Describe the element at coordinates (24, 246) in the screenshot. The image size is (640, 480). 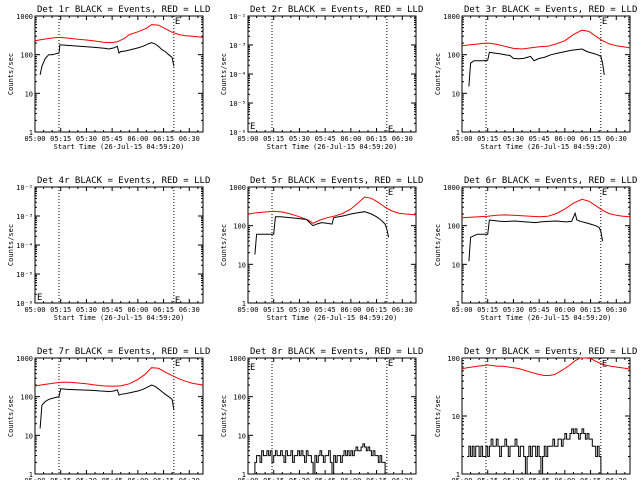
I see `y-tick-label: 10⁻⁴` at that location.